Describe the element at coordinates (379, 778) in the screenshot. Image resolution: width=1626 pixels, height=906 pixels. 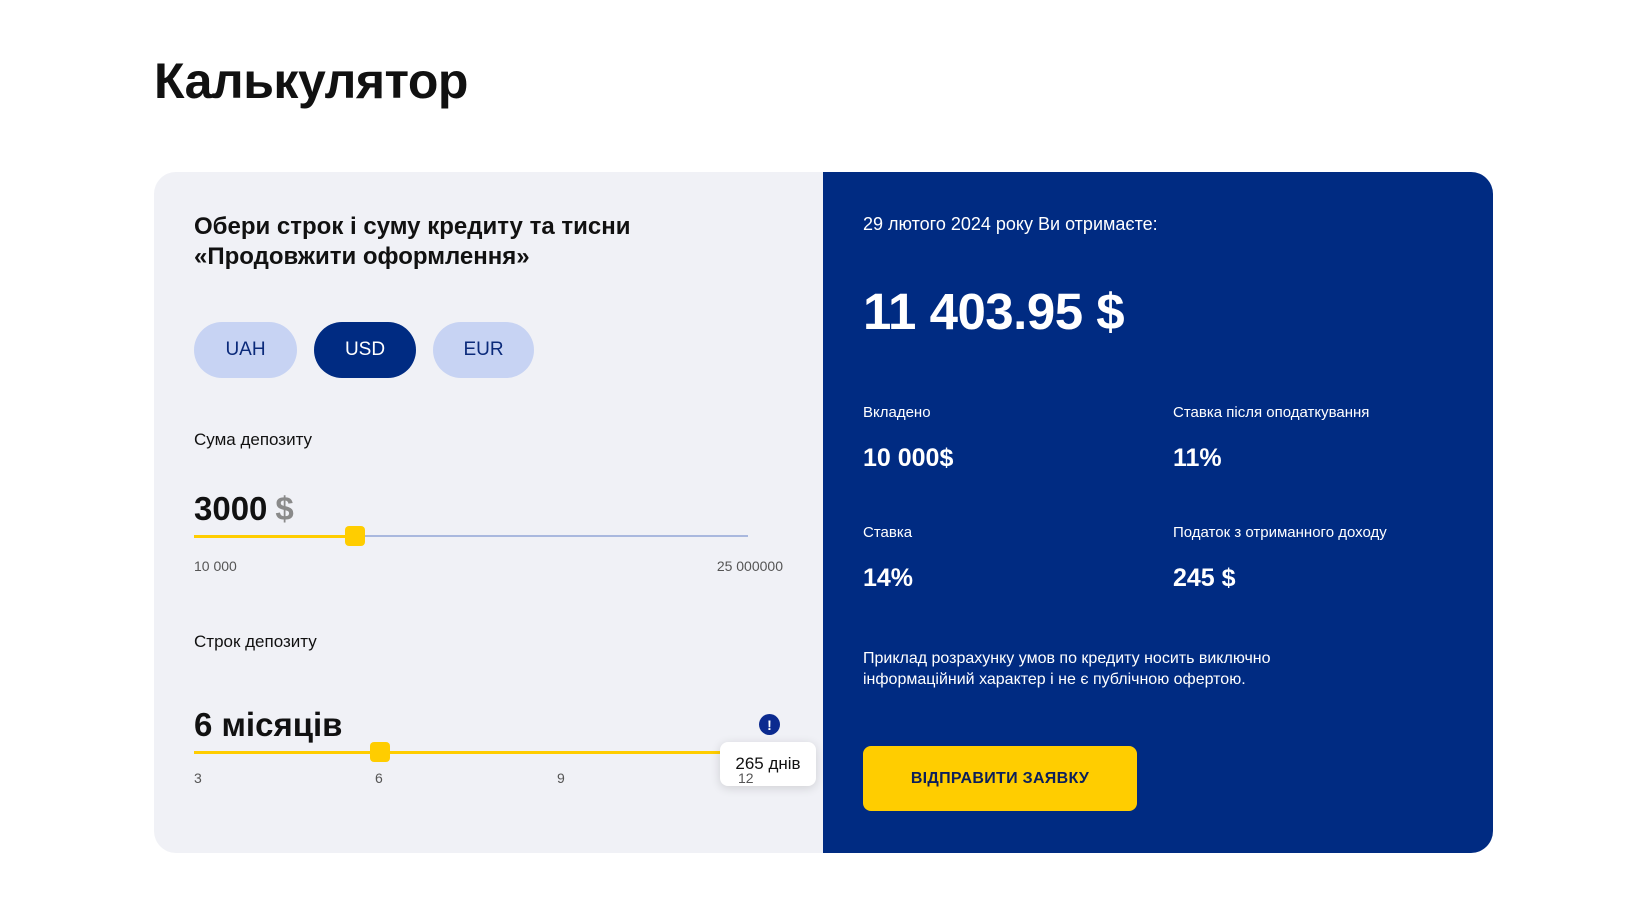
I see `term-tick-6: 6` at that location.